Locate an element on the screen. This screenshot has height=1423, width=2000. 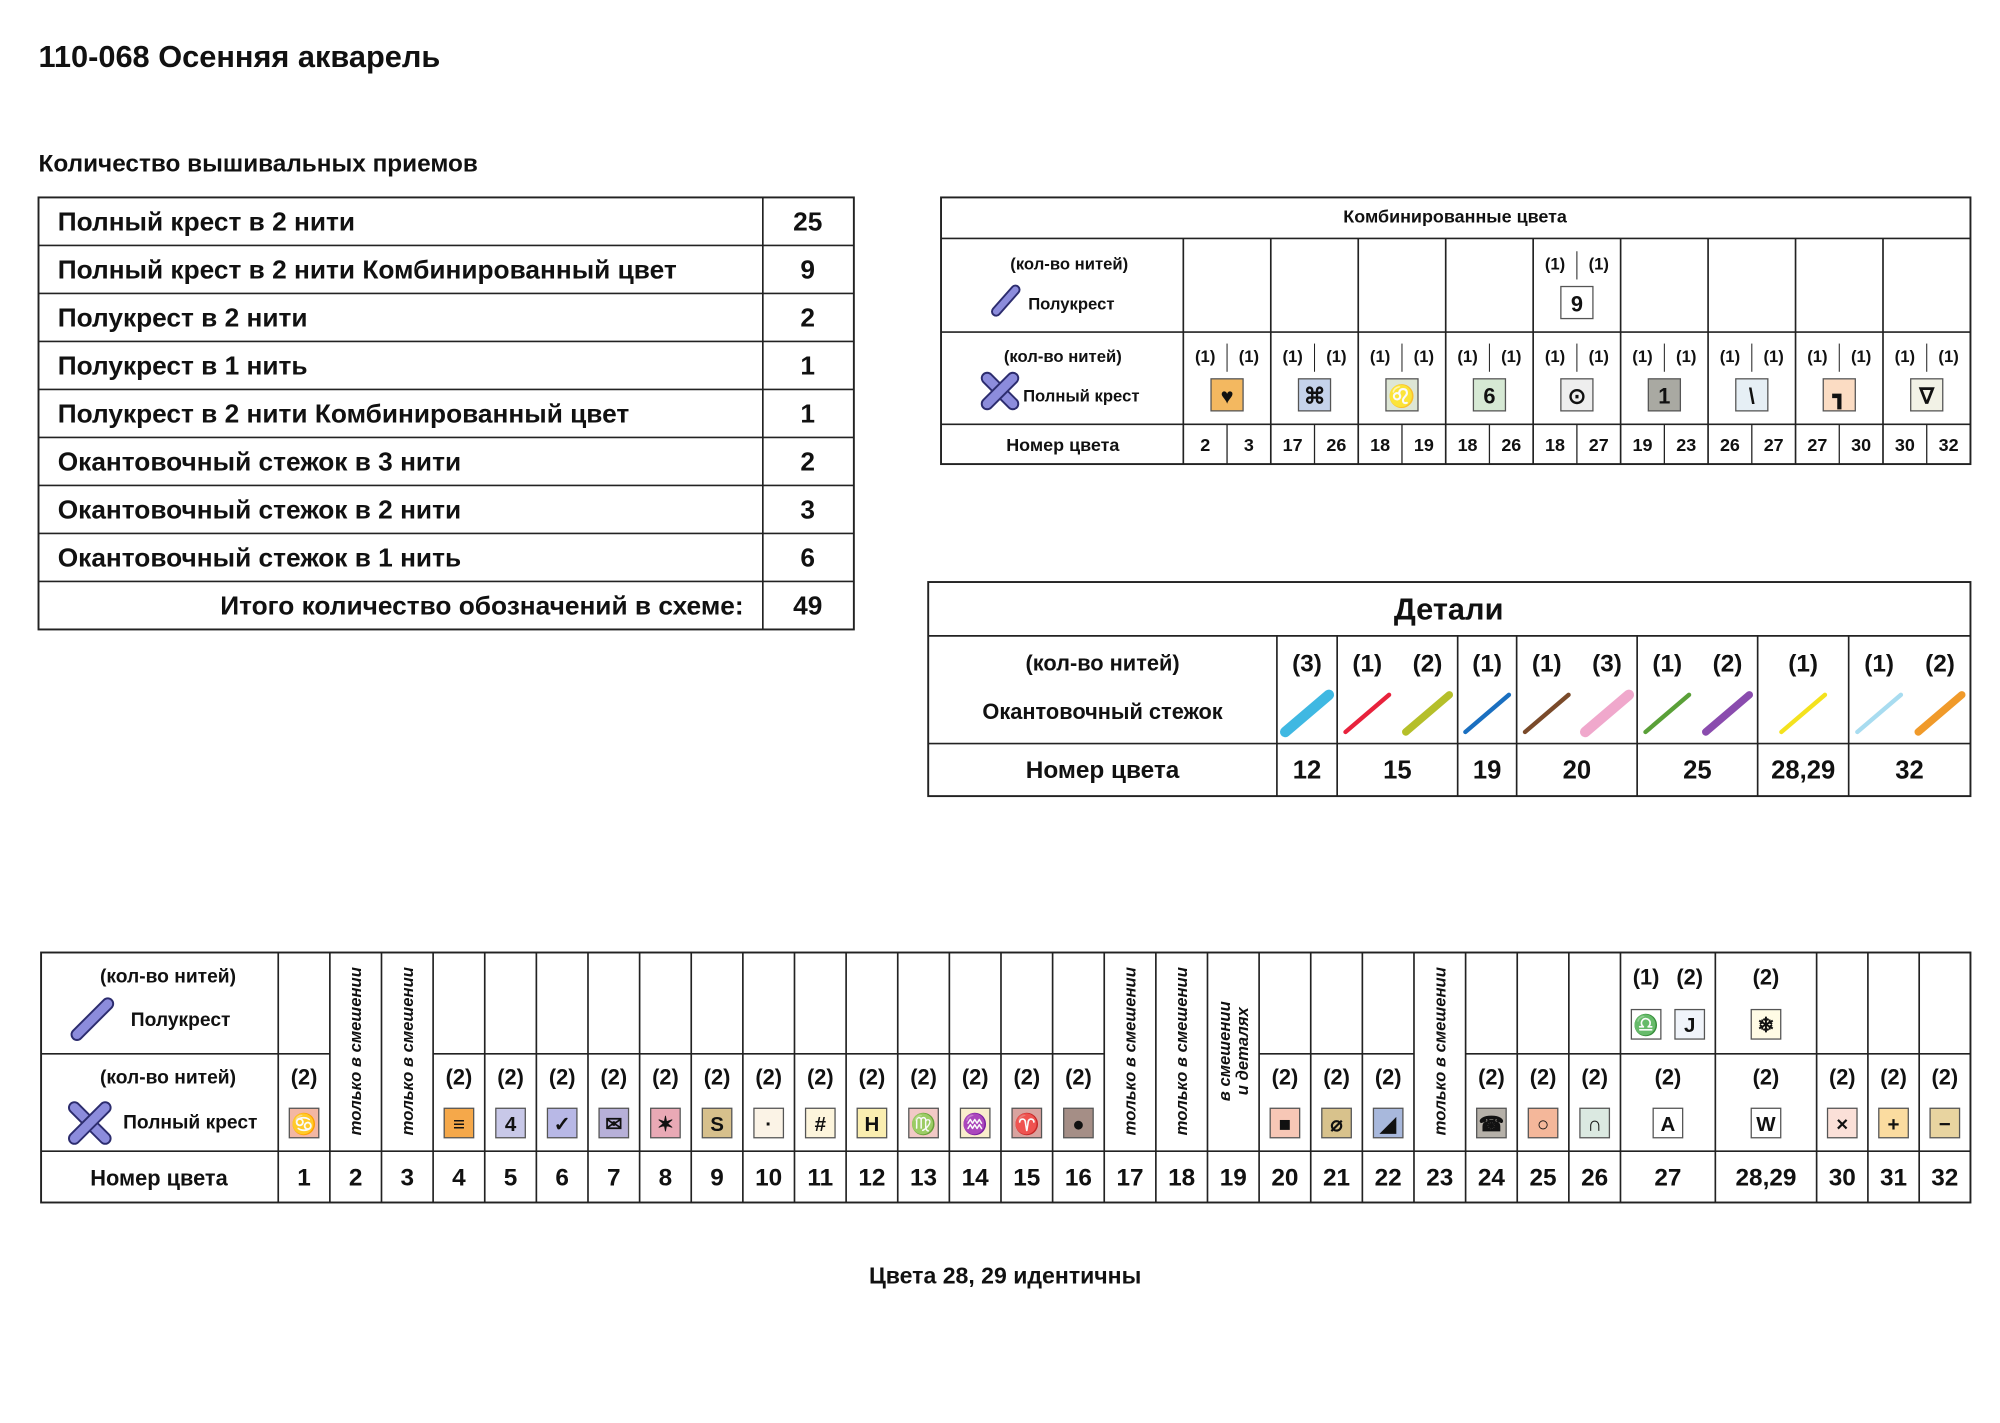
mix-note: в смешении is located at coordinates (1224, 1051).